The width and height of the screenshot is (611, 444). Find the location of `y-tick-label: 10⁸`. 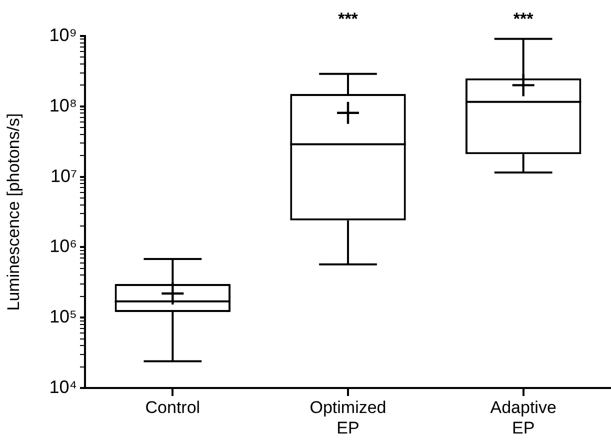

y-tick-label: 10⁸ is located at coordinates (63, 105).